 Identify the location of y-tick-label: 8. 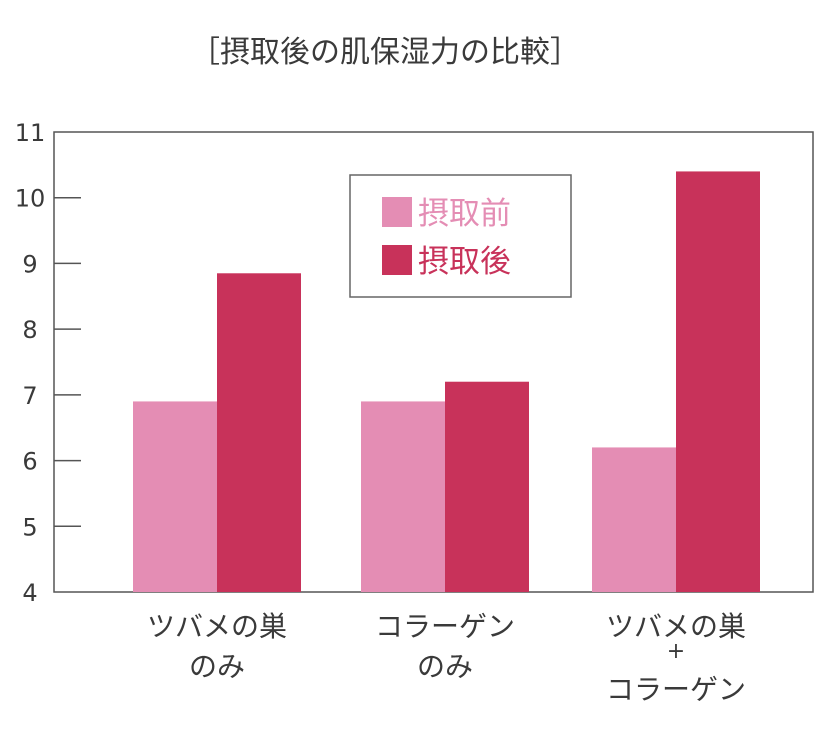
(29, 330).